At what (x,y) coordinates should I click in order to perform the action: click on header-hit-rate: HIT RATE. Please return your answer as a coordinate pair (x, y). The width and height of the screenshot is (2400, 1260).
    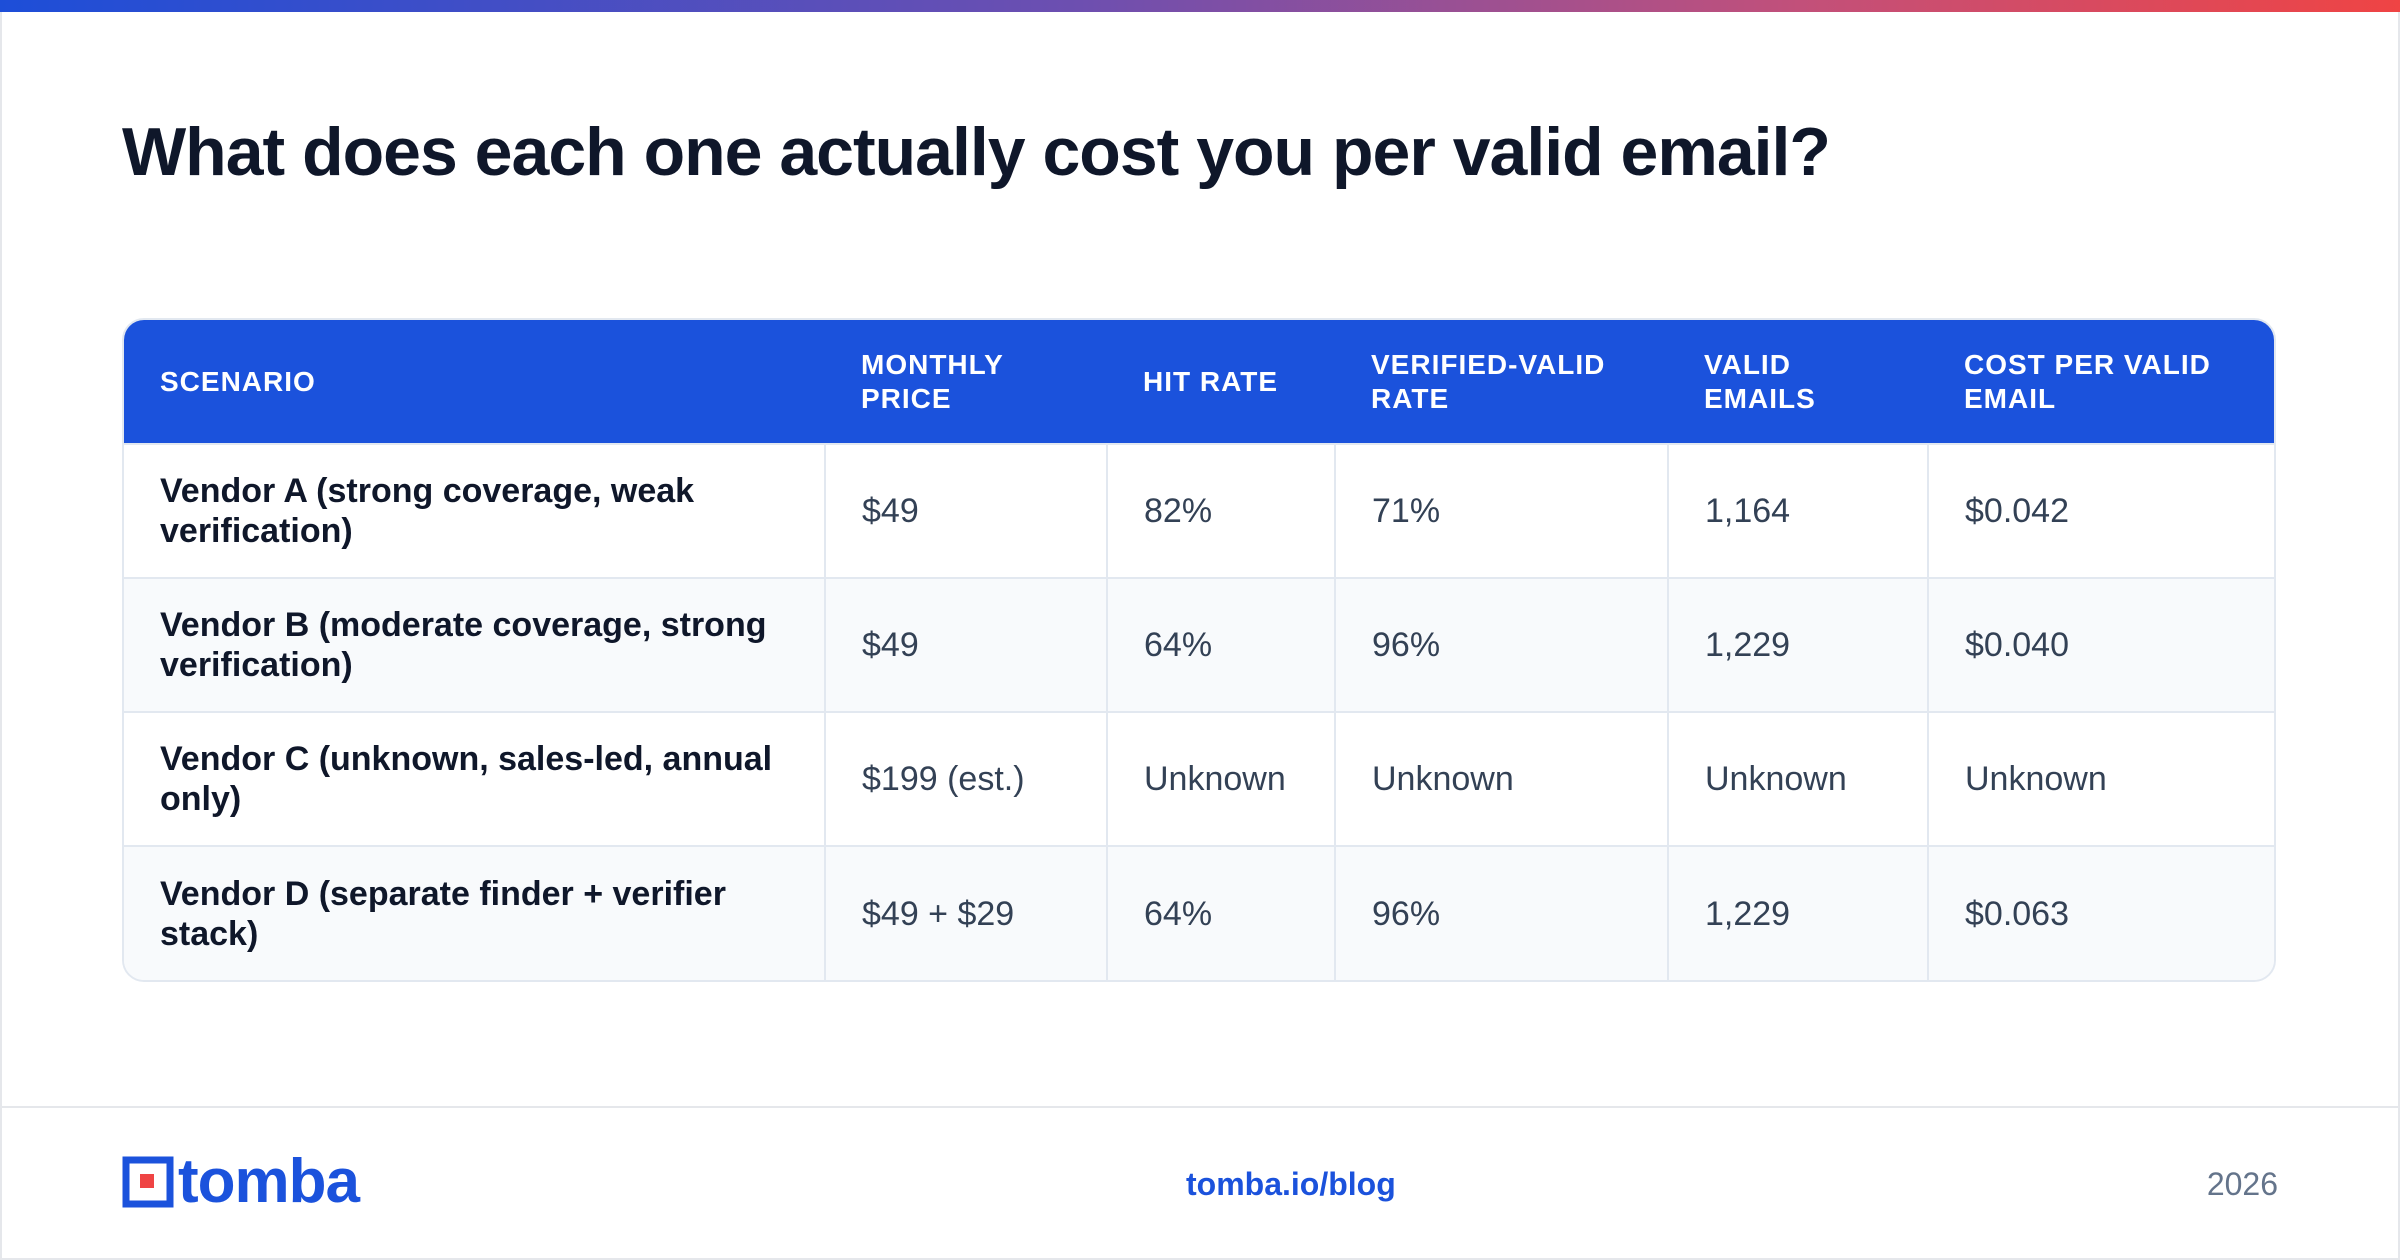
    Looking at the image, I should click on (1211, 381).